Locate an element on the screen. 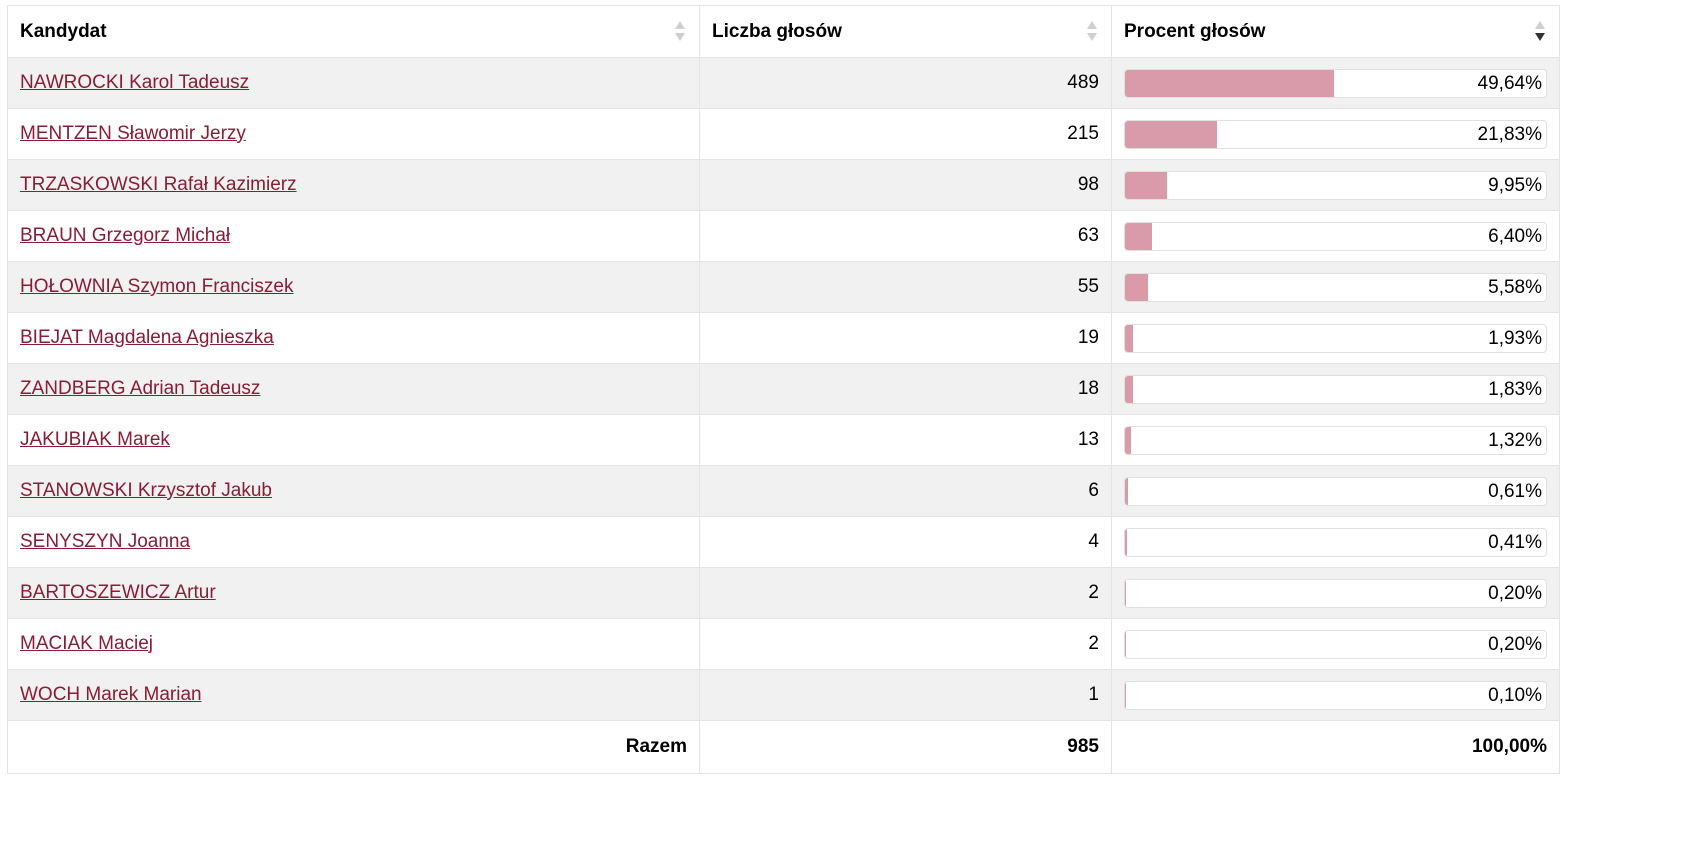  table-row: MACIAK Maciej 2 0,20% is located at coordinates (783, 644).